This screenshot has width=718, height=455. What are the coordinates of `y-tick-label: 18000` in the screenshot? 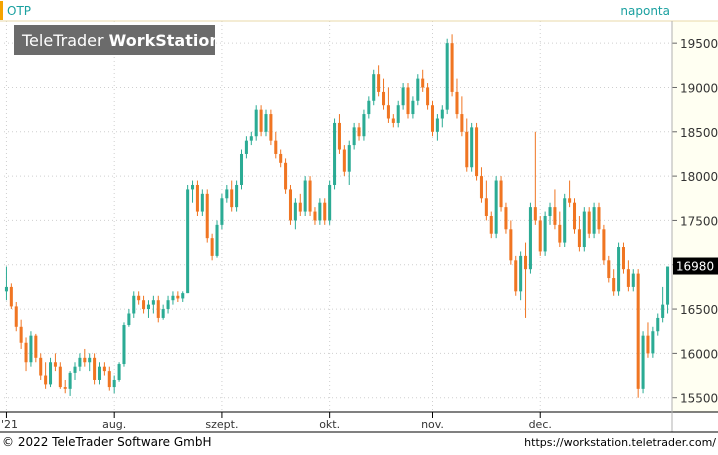 It's located at (699, 177).